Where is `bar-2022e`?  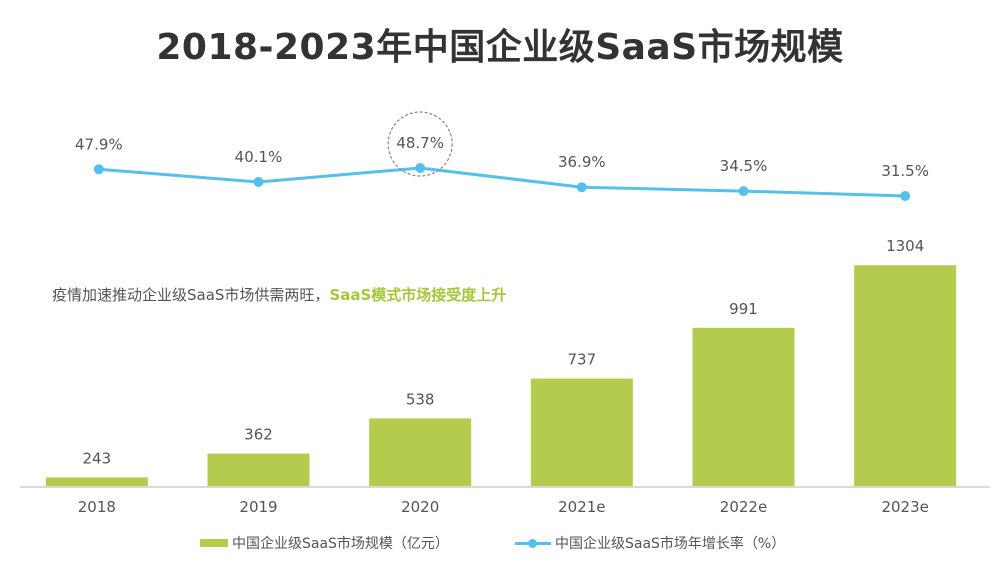
bar-2022e is located at coordinates (743, 406).